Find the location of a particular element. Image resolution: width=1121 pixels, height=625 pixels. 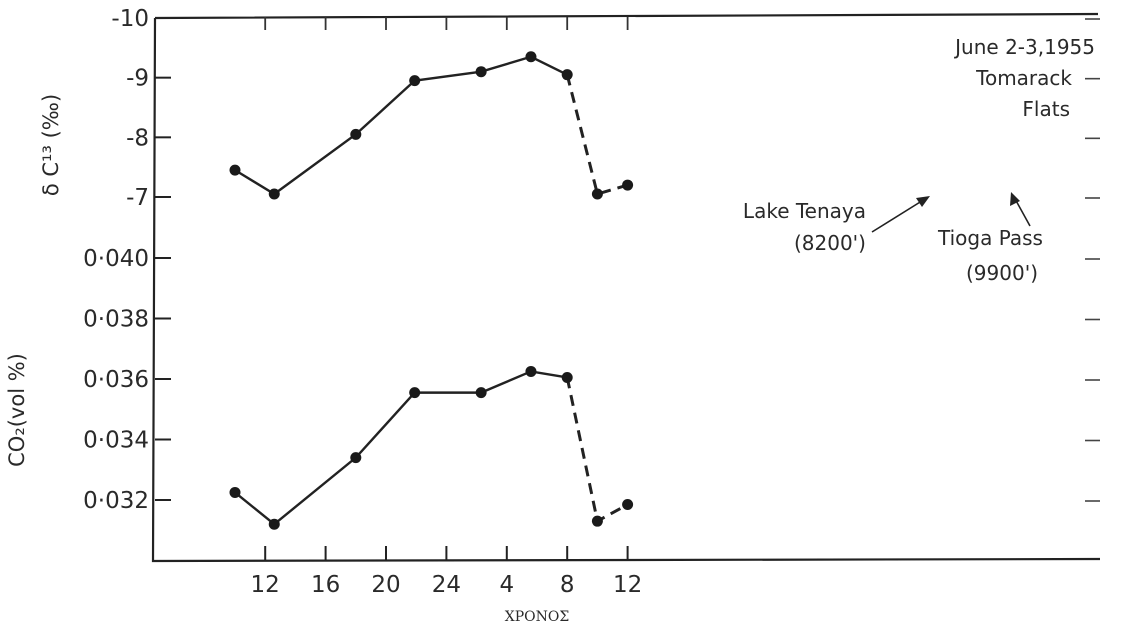

annotation-lake-arrow is located at coordinates (898, 215).